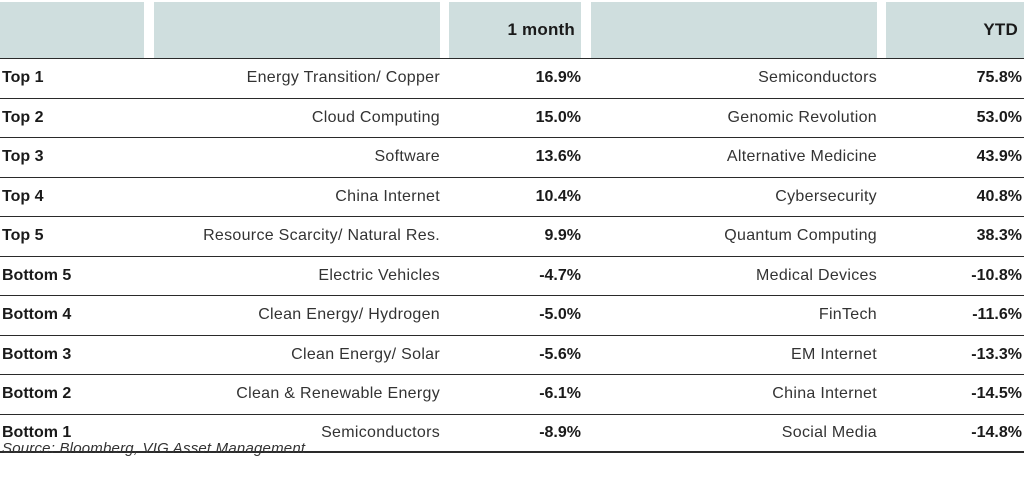  What do you see at coordinates (999, 157) in the screenshot?
I see `ytd-return-cell: 43.9%` at bounding box center [999, 157].